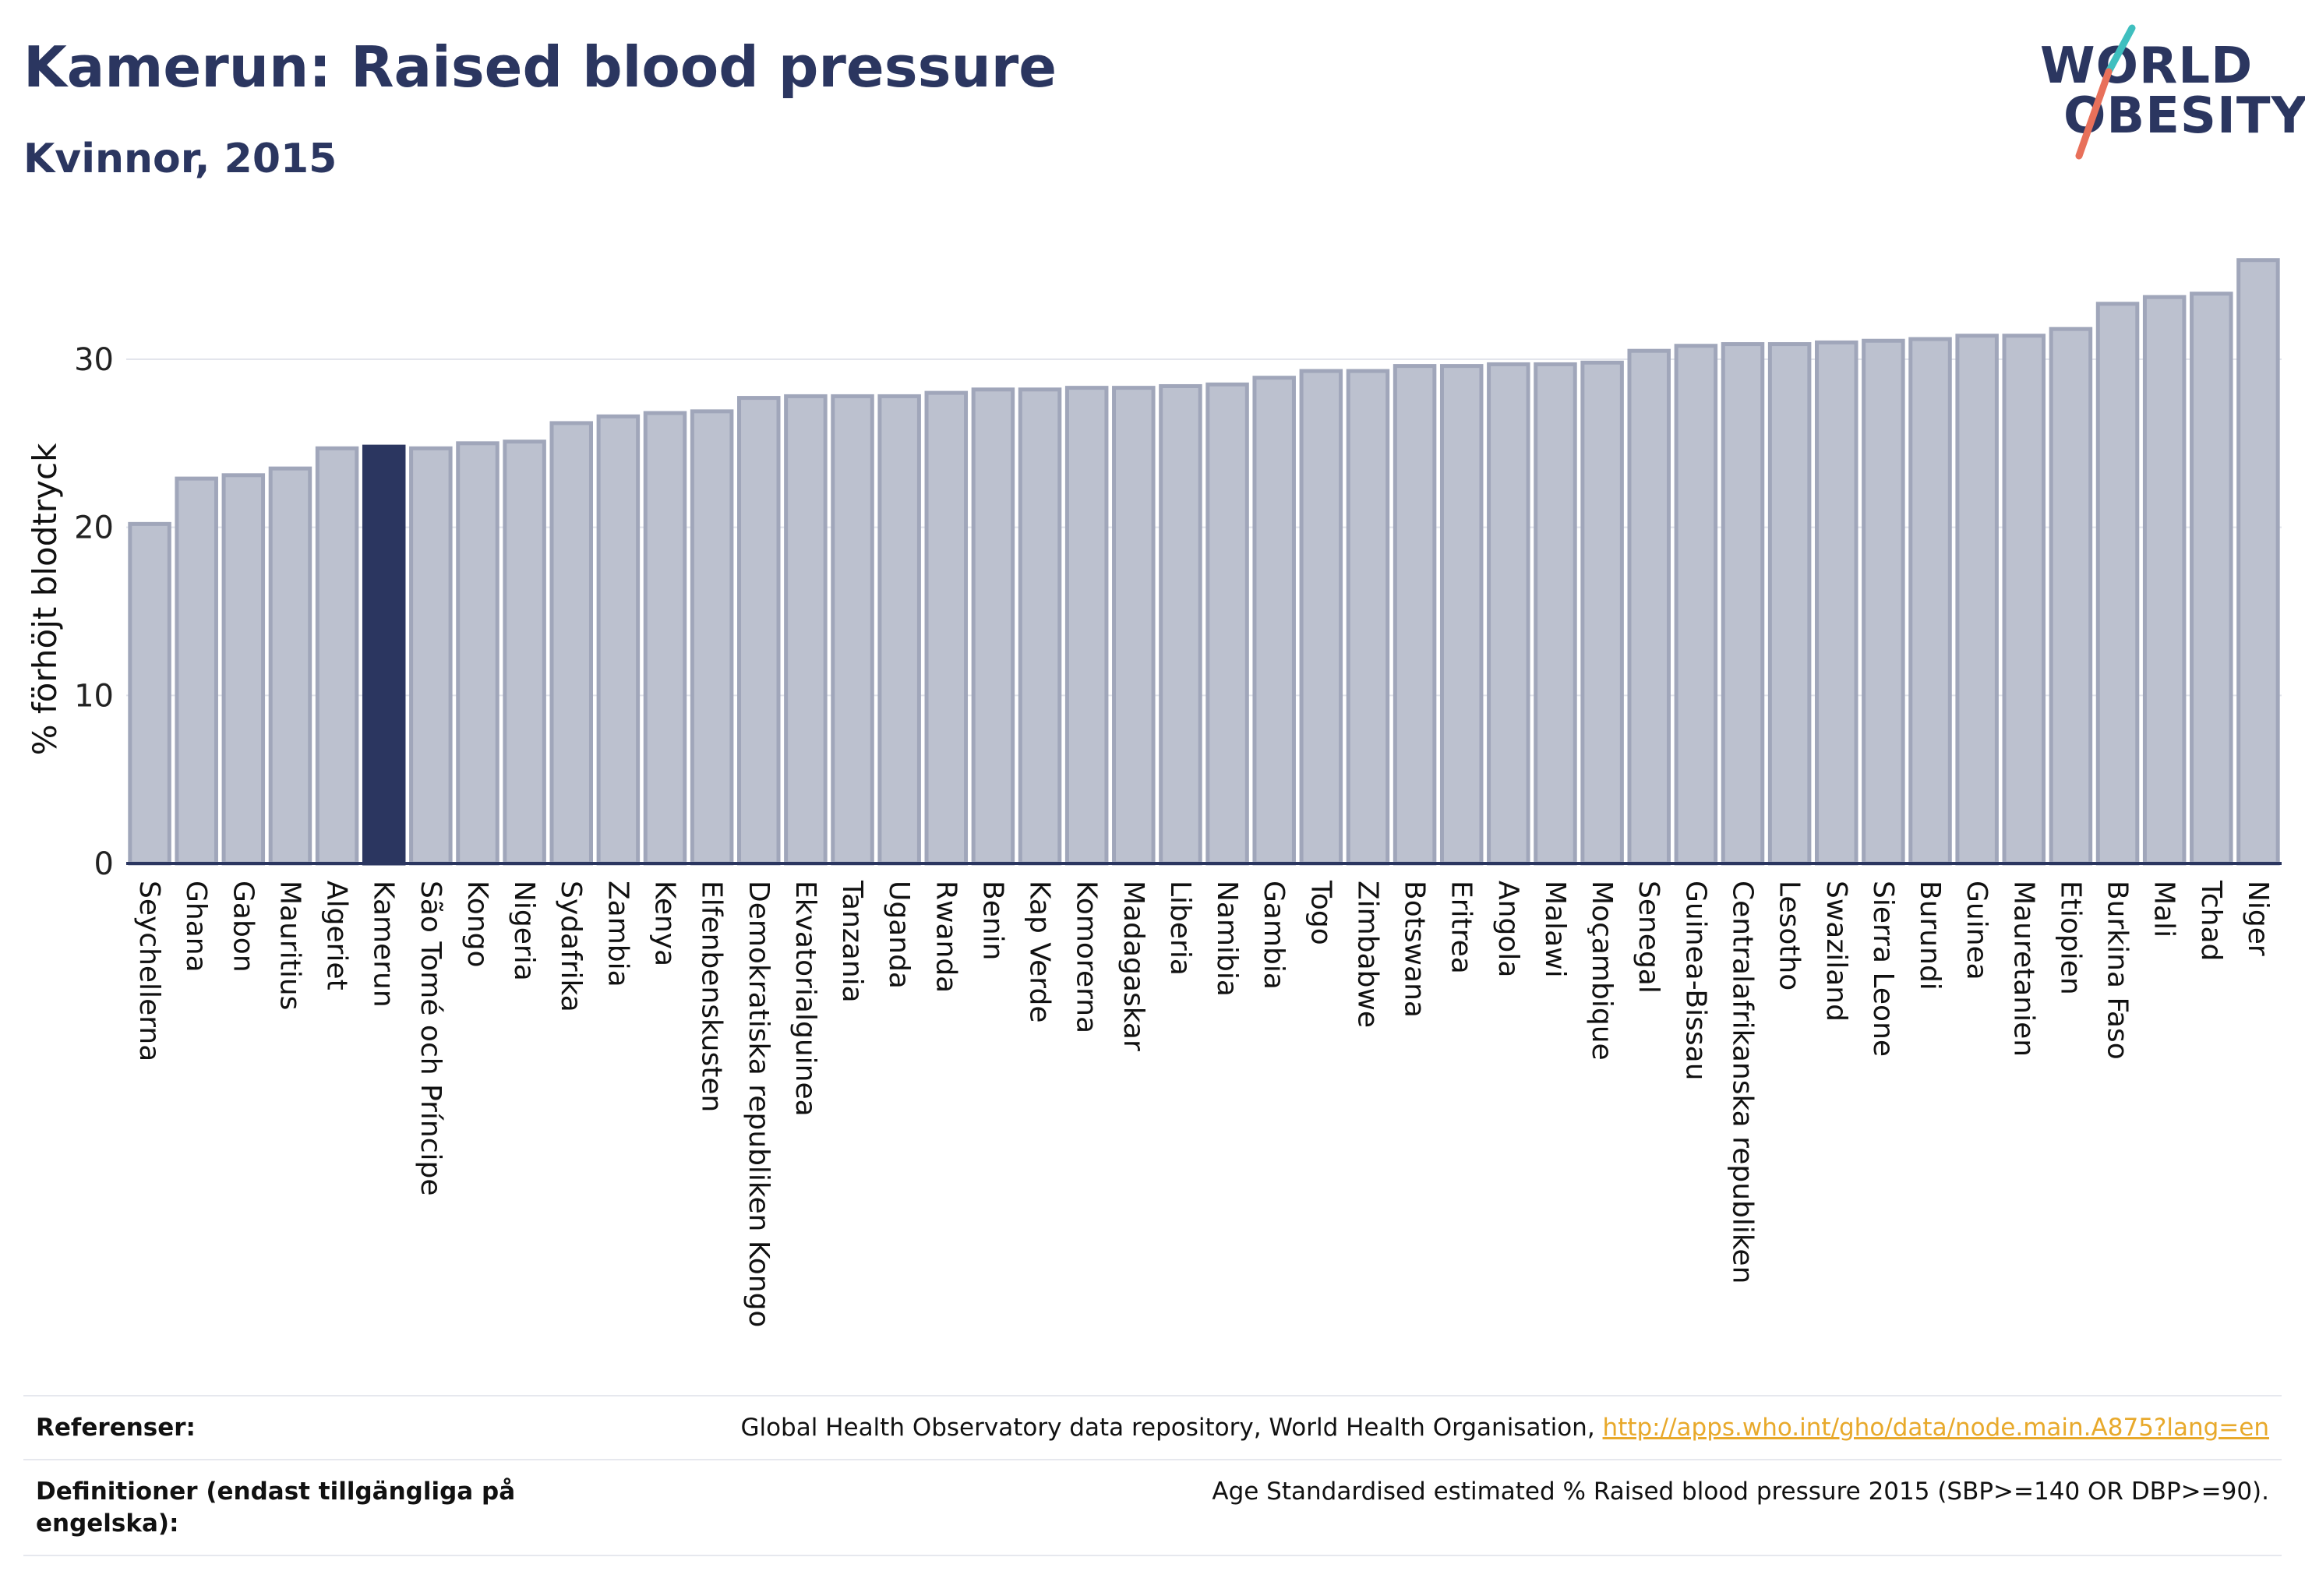 The height and width of the screenshot is (1596, 2305). What do you see at coordinates (94, 696) in the screenshot?
I see `y-tick-label: 10` at bounding box center [94, 696].